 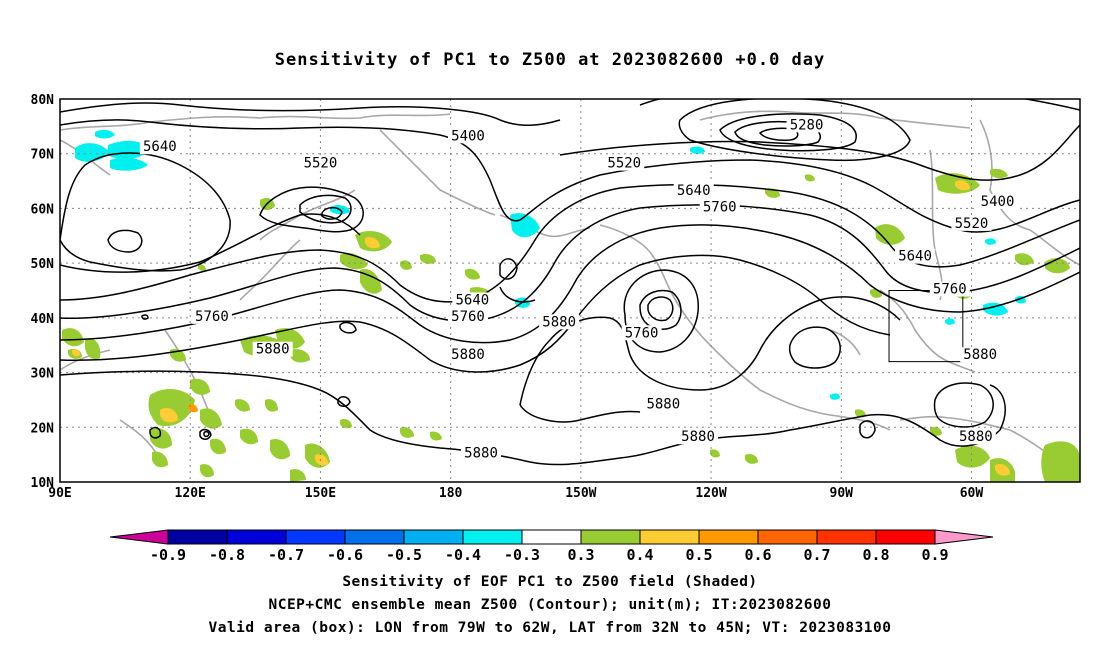 I want to click on colorbar-tick-label: 0.4, so click(x=639, y=555).